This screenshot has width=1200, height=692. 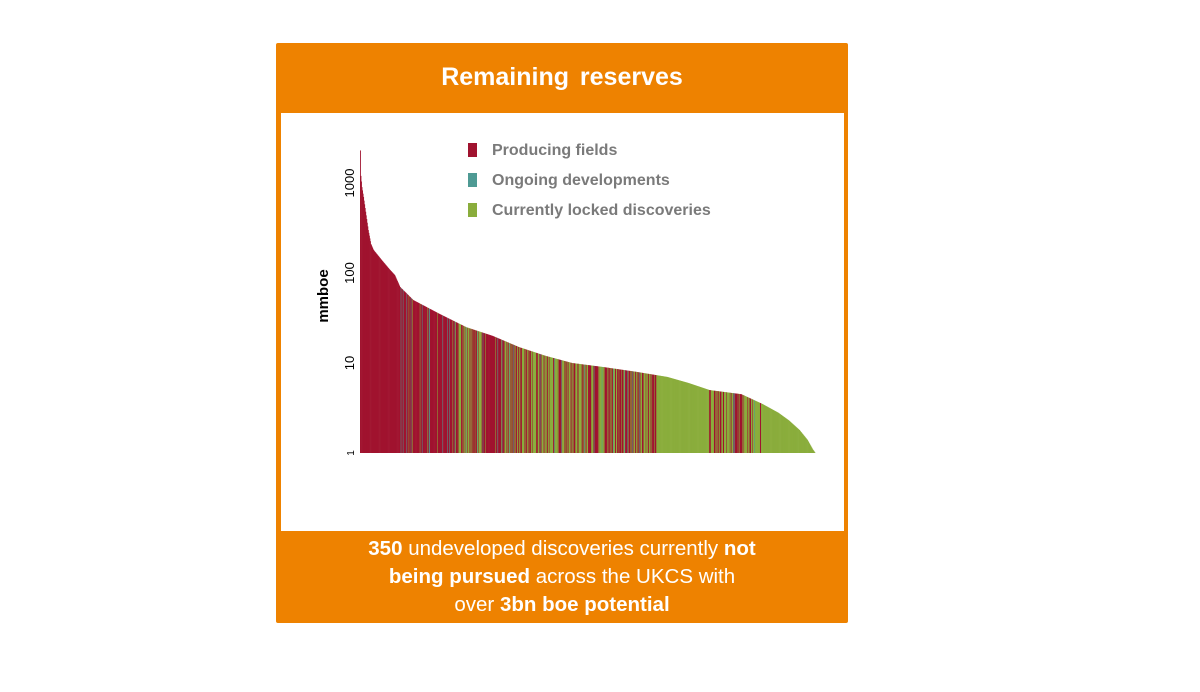 I want to click on summary-potential: 3bn boe potential, so click(x=584, y=604).